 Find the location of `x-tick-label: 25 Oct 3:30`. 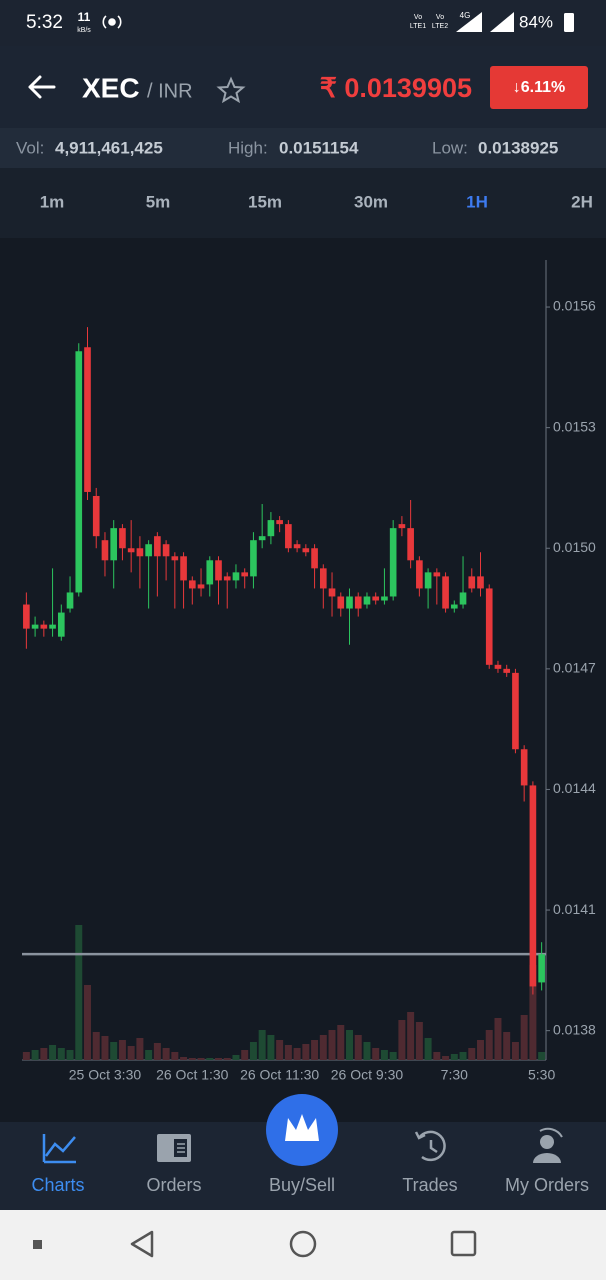

x-tick-label: 25 Oct 3:30 is located at coordinates (105, 1075).